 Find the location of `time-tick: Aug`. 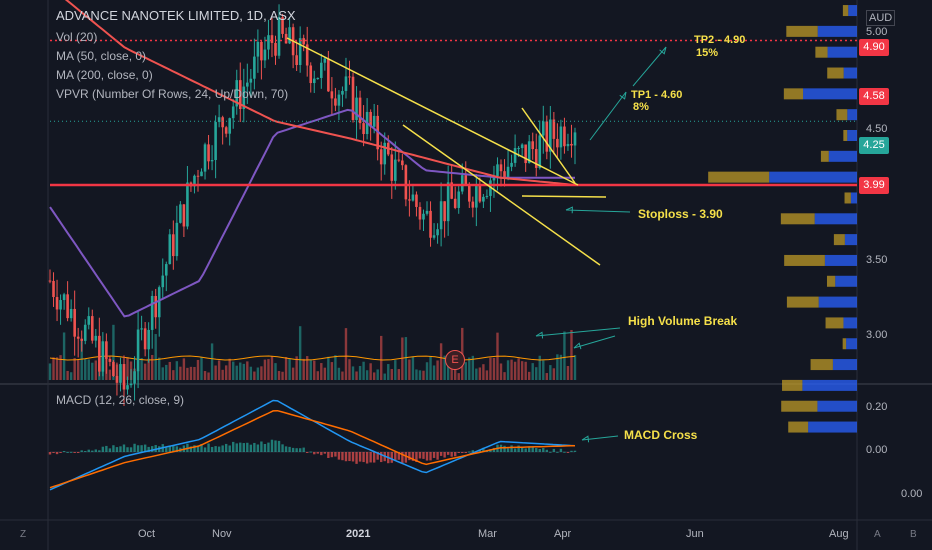

time-tick: Aug is located at coordinates (839, 534).